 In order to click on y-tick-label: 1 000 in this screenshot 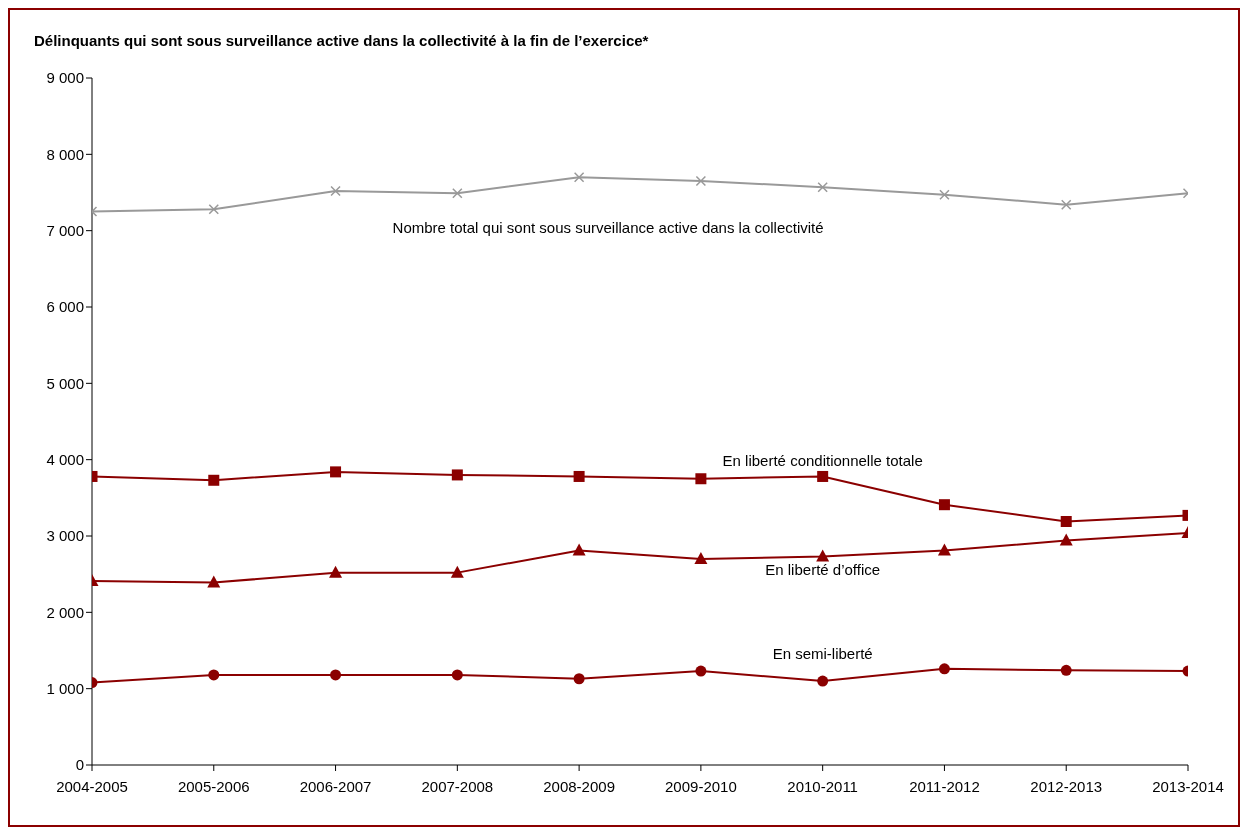, I will do `click(65, 688)`.